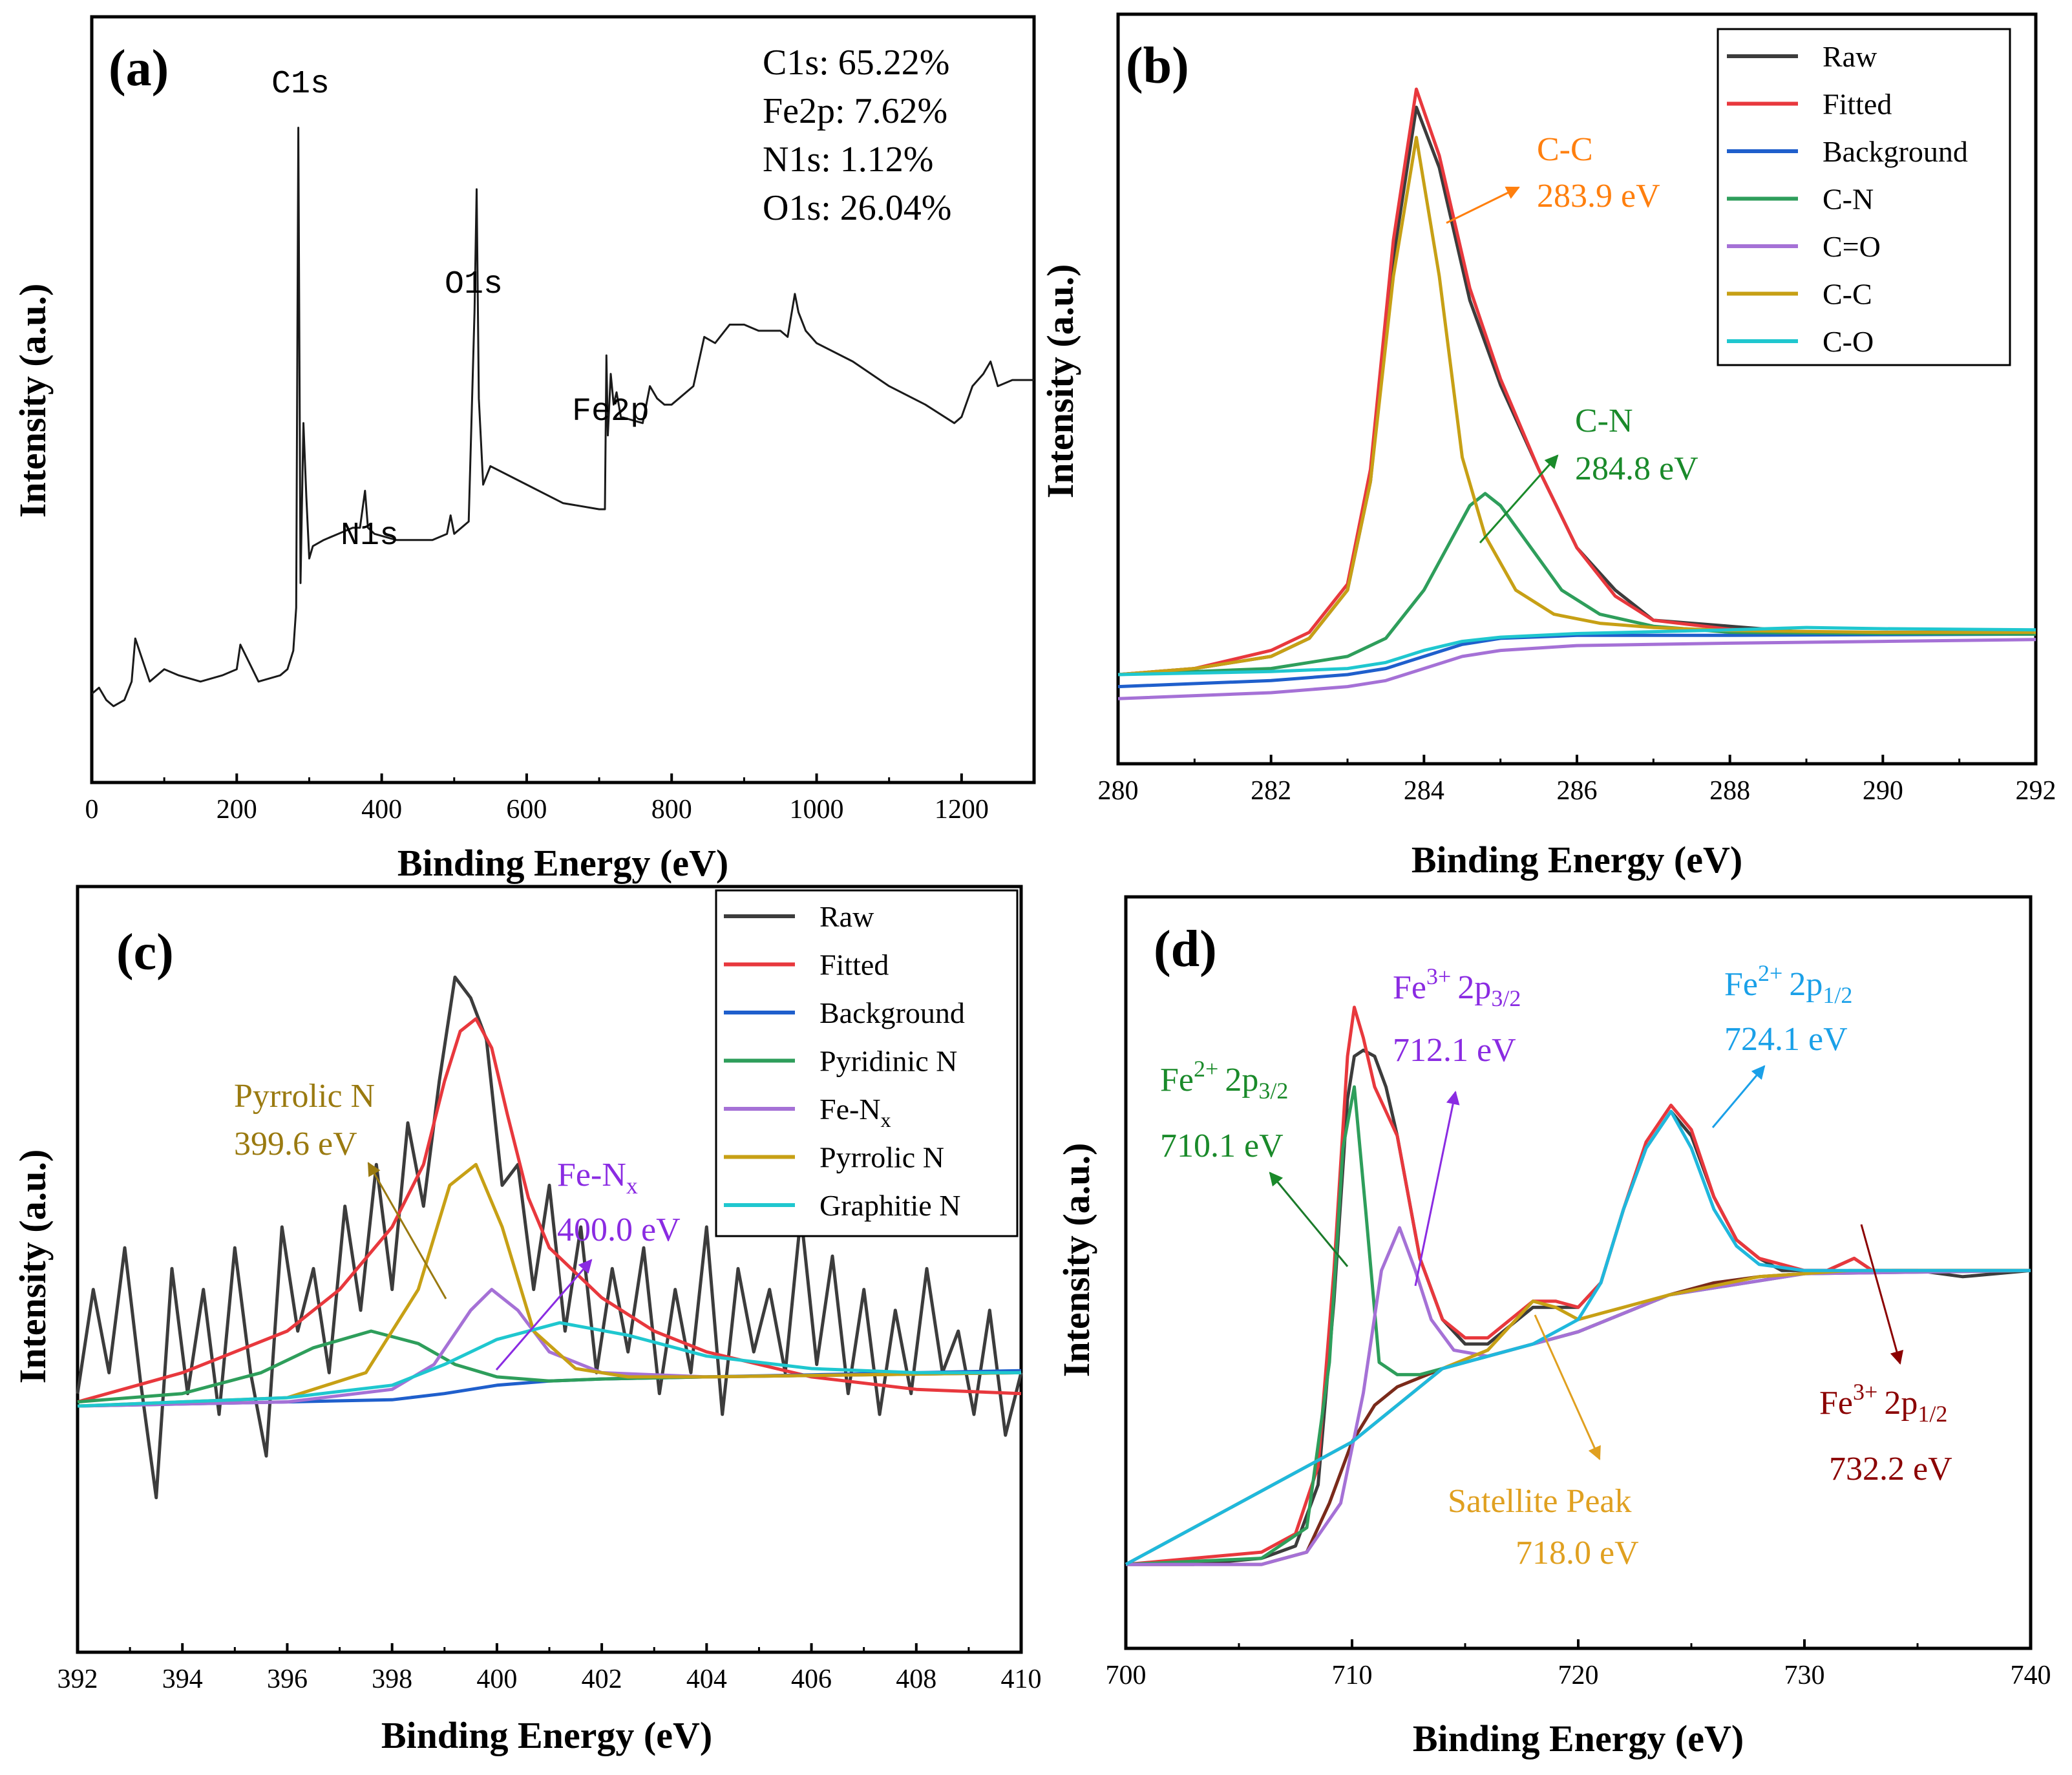 This screenshot has height=1775, width=2072. I want to click on ann-d-fe3-2p12-value: 732.2 eV, so click(1890, 1469).